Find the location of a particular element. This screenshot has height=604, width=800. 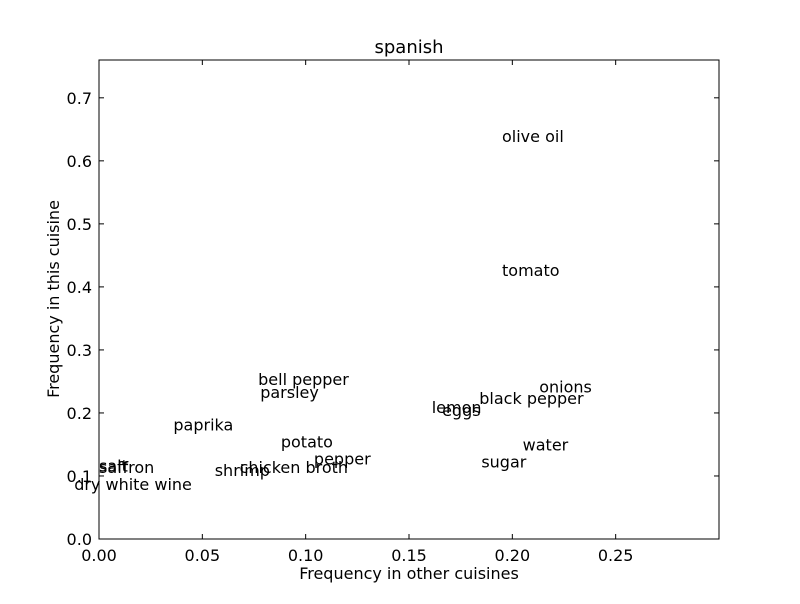

point-label-bell-pepper: bell pepper is located at coordinates (303, 379).